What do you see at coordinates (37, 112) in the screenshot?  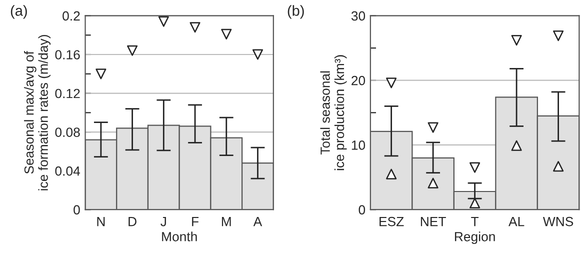 I see `y-axis-title: Seasonal max/avg of ice formation rates (m/day)` at bounding box center [37, 112].